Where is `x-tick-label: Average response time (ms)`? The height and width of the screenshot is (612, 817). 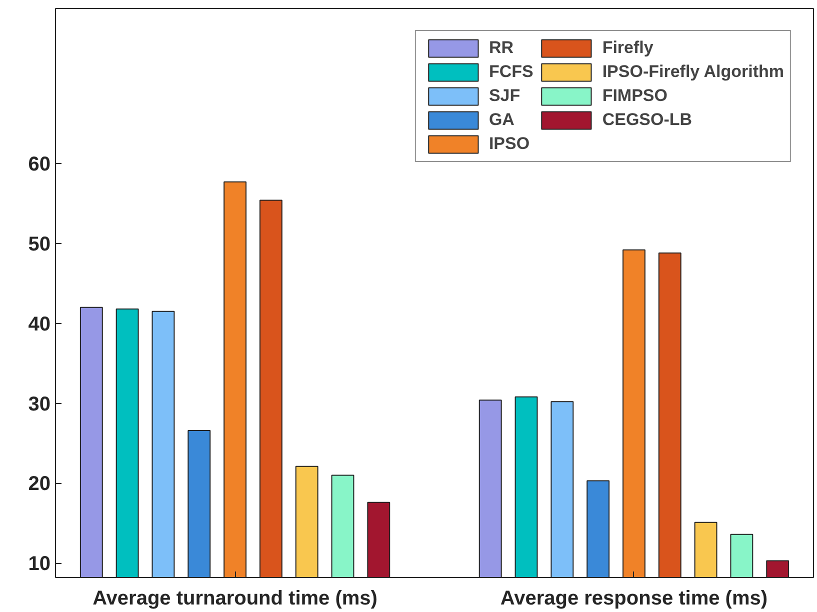
x-tick-label: Average response time (ms) is located at coordinates (634, 599).